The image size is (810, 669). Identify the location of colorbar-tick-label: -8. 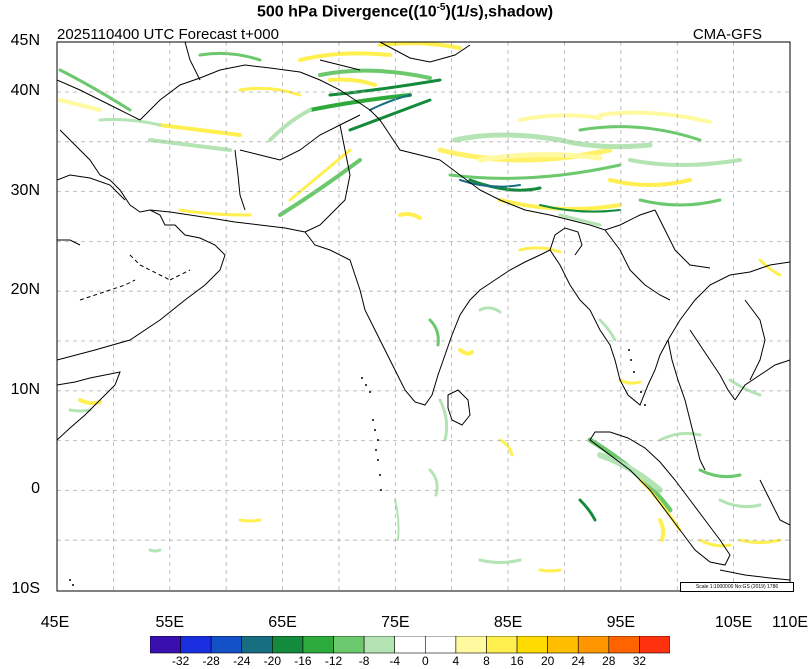
(364, 661).